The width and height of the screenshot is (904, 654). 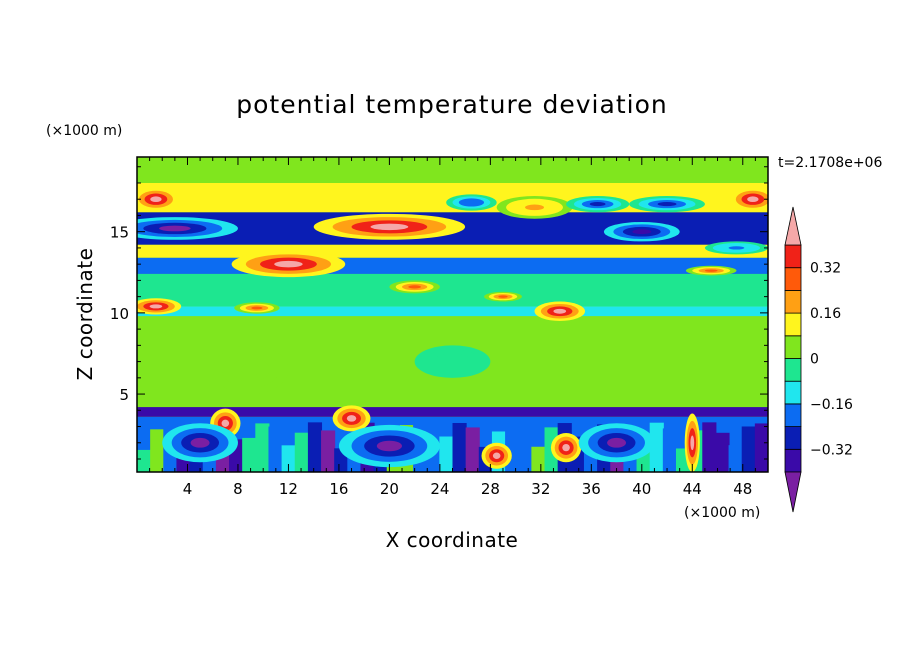 I want to click on x-tick-label: 28, so click(x=490, y=489).